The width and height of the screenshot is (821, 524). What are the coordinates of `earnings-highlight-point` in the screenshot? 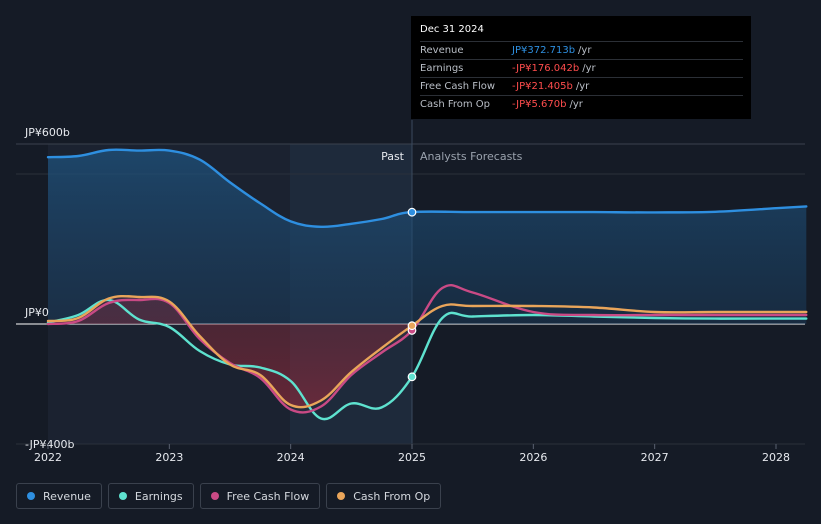 It's located at (412, 377).